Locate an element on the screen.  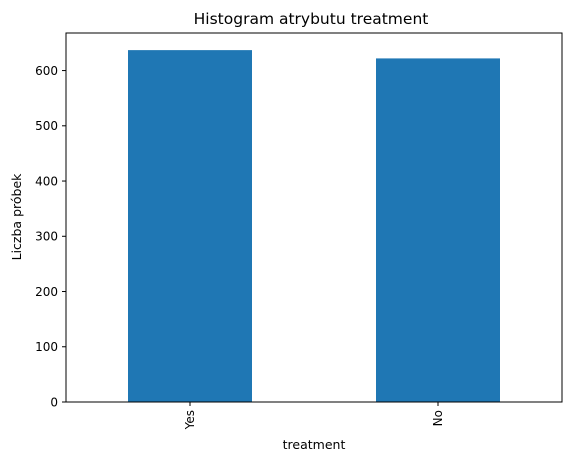
x-axis-label: treatment is located at coordinates (314, 444).